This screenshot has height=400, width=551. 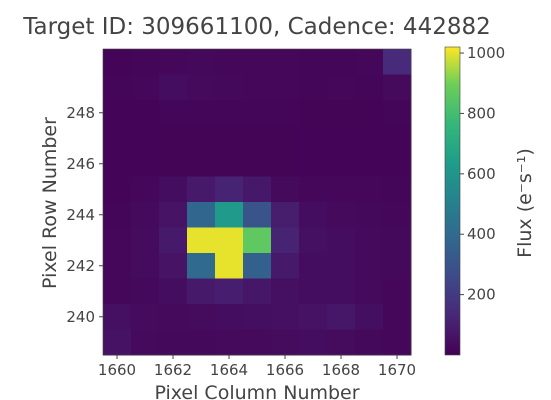 I want to click on y-axis-label: Pixel Row Number, so click(x=50, y=203).